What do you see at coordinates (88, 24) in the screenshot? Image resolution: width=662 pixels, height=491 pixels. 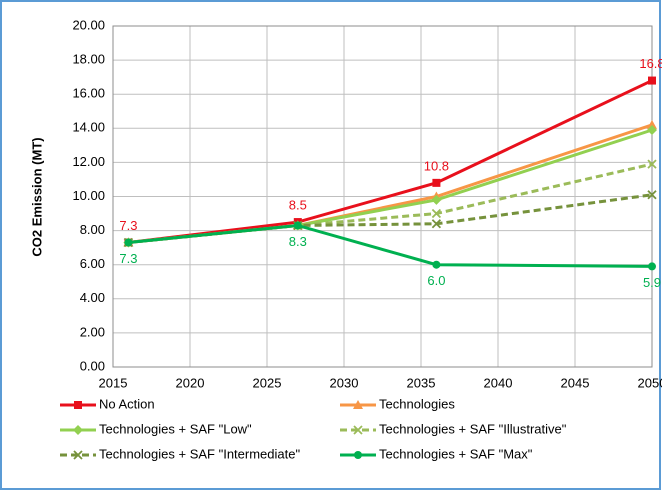 I see `y-tick-label: 20.00` at bounding box center [88, 24].